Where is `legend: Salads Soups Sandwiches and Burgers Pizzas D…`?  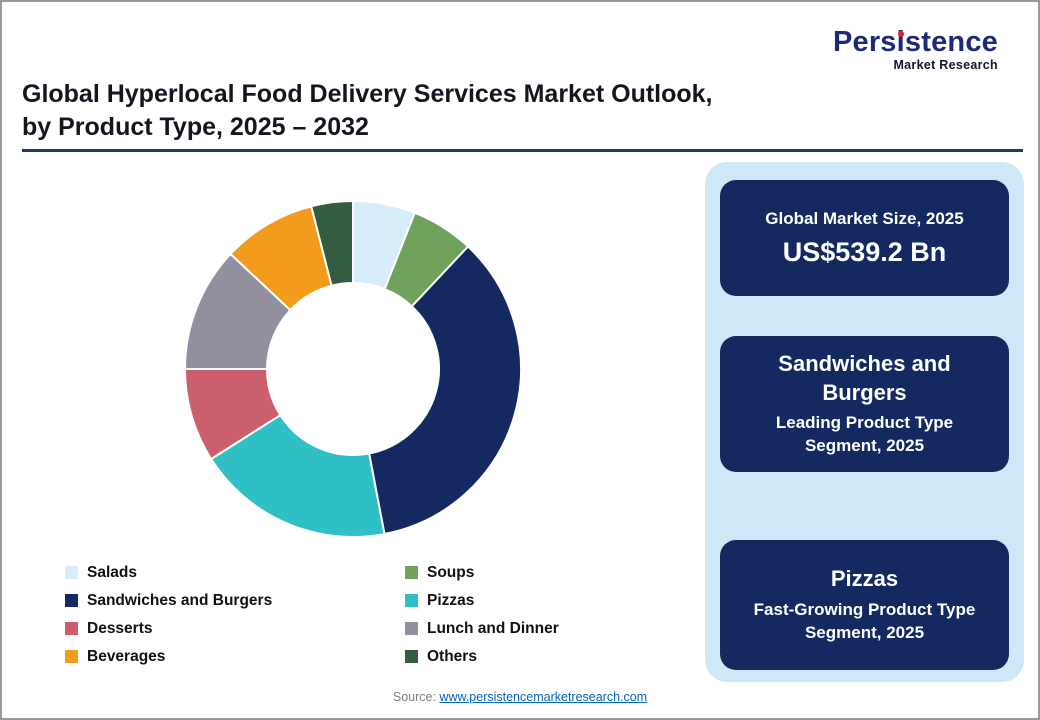
legend: Salads Soups Sandwiches and Burgers Pizzas D… is located at coordinates (385, 614).